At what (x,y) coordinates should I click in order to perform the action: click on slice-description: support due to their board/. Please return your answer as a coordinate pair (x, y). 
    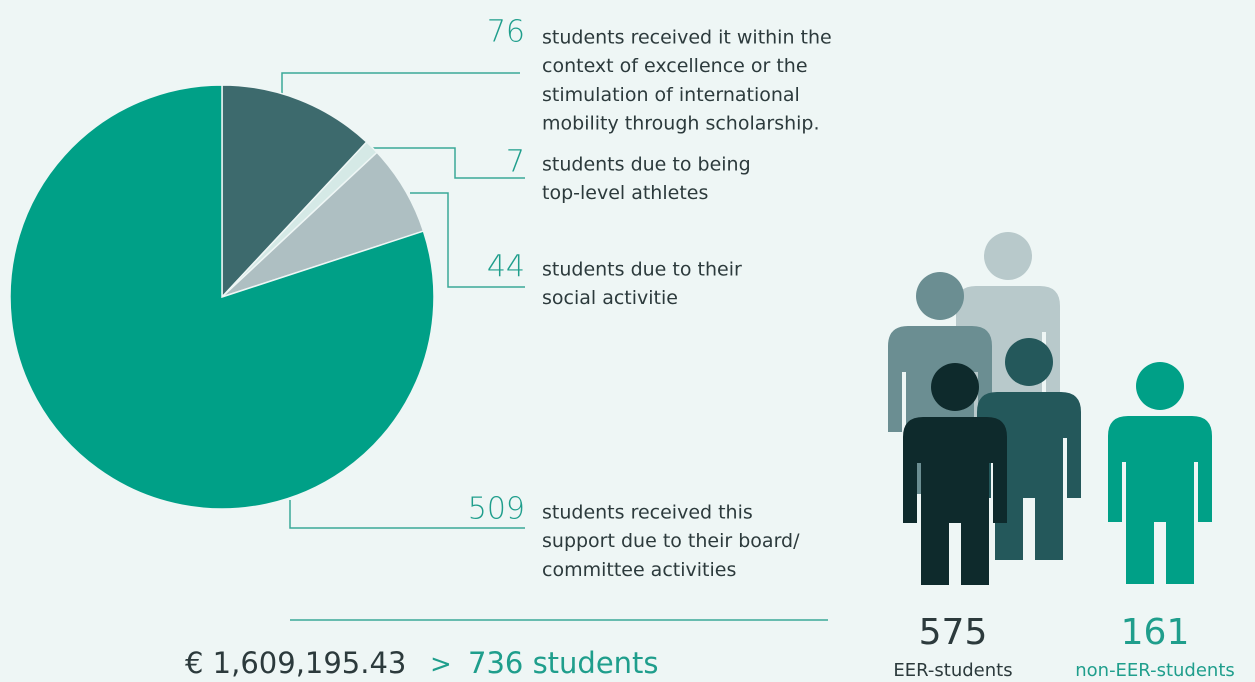
    Looking at the image, I should click on (671, 541).